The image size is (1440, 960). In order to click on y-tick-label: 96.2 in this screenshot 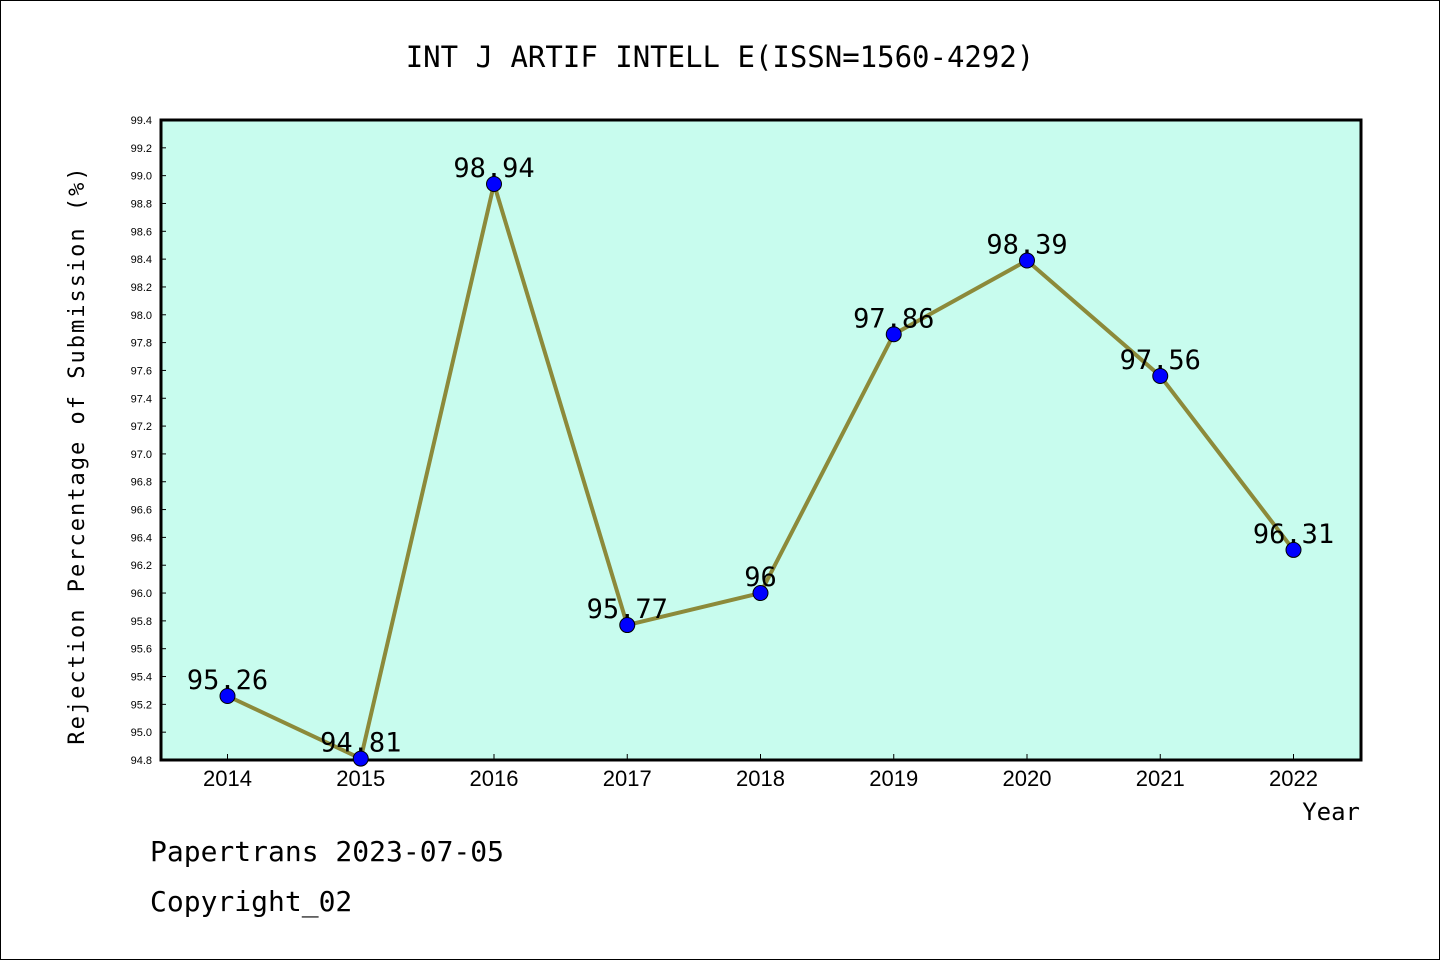, I will do `click(141, 566)`.